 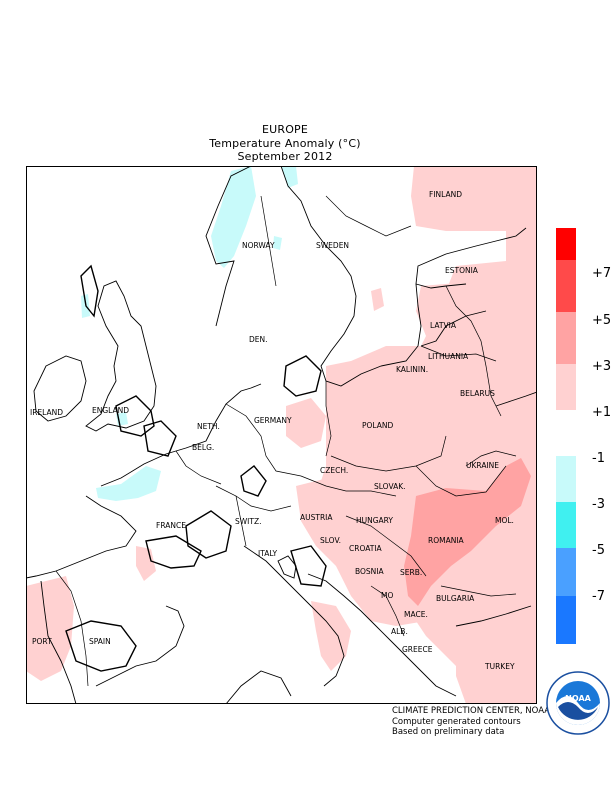 What do you see at coordinates (378, 425) in the screenshot?
I see `label-poland: POLAND` at bounding box center [378, 425].